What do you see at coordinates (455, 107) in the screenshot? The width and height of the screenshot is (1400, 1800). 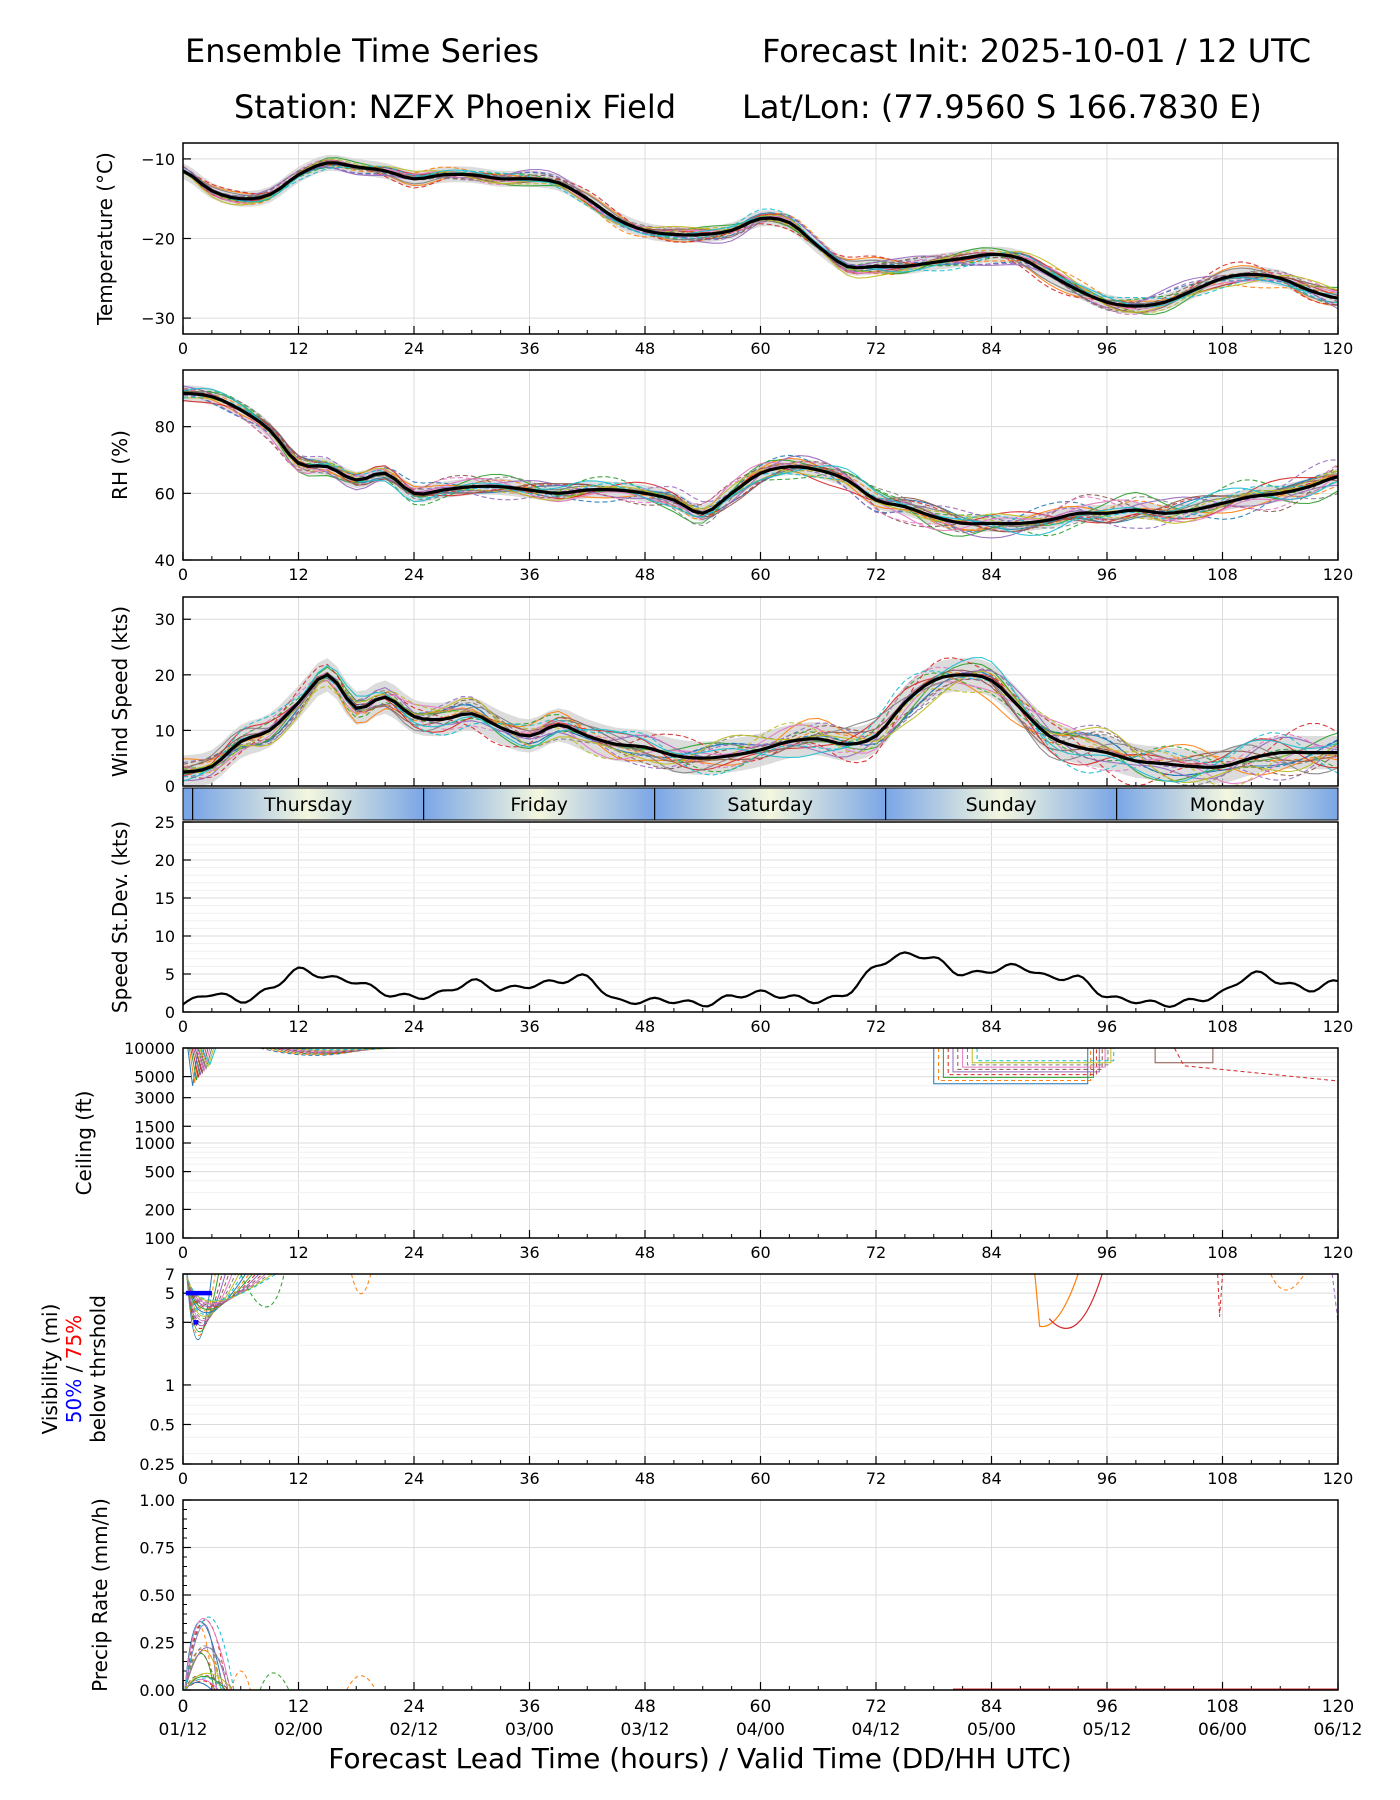 I see `station-name: Station: NZFX Phoenix Field` at bounding box center [455, 107].